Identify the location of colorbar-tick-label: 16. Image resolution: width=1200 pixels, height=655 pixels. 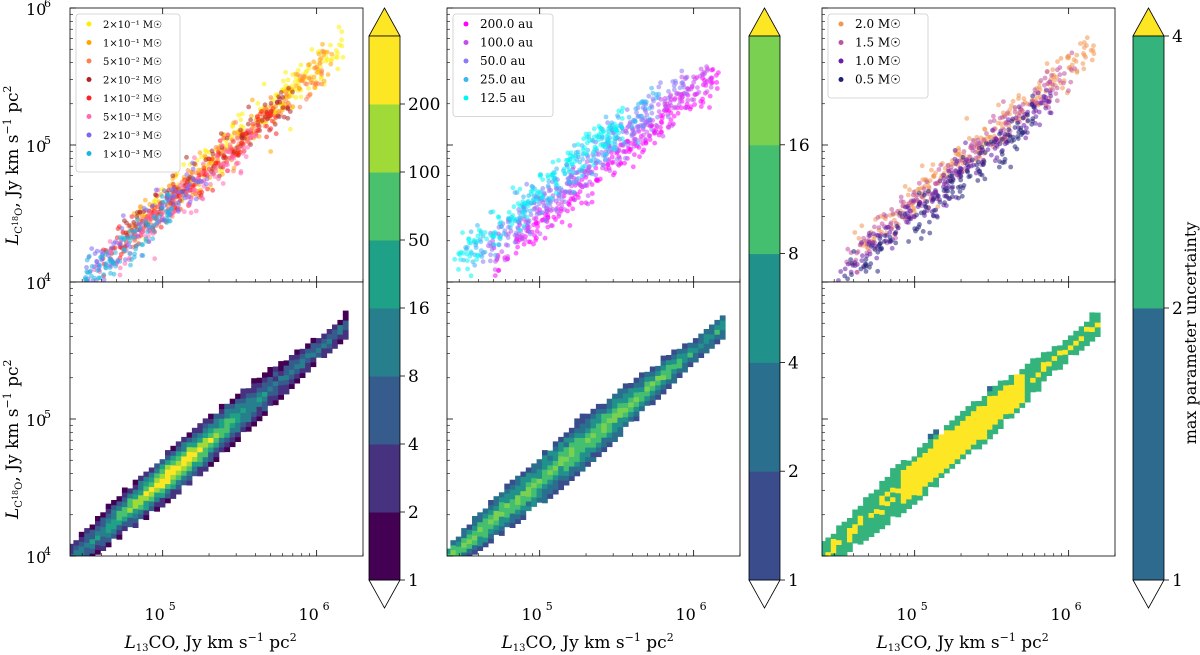
(799, 146).